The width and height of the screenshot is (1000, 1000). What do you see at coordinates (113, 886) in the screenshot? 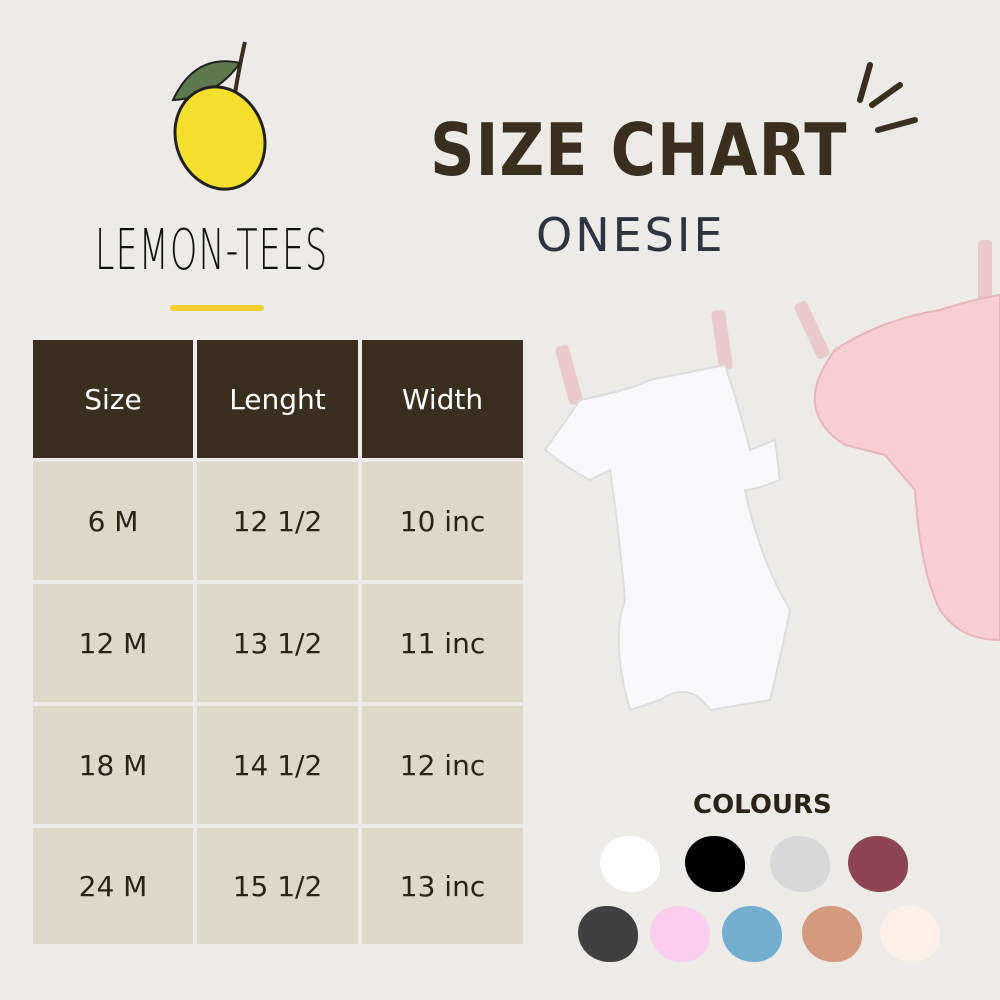
I see `table-cell: 24 M` at bounding box center [113, 886].